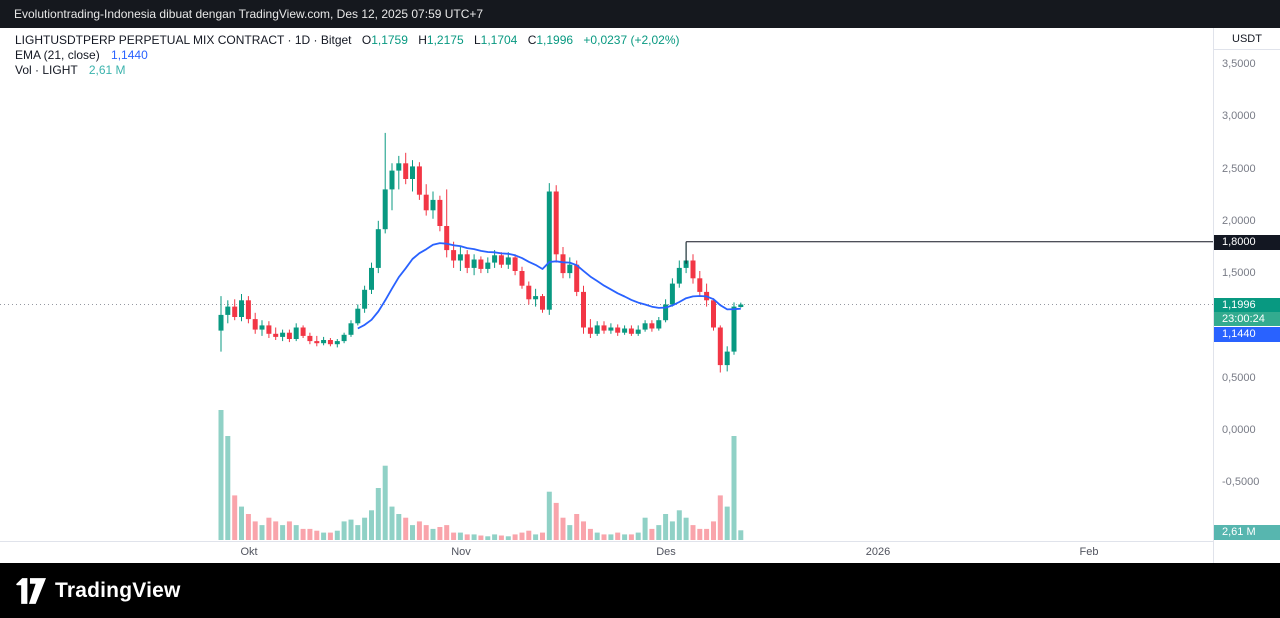 This screenshot has height=618, width=1280. I want to click on high-label: H, so click(422, 40).